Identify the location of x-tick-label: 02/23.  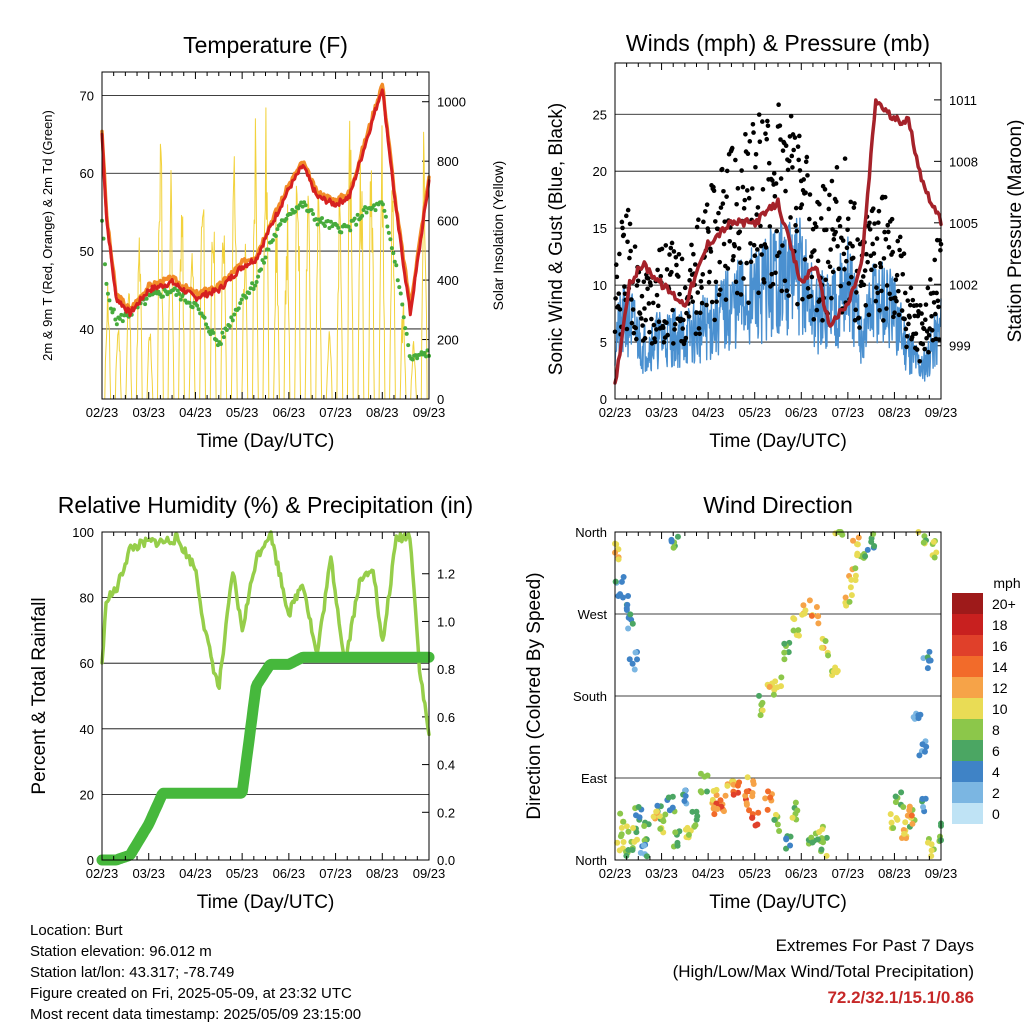
(615, 873).